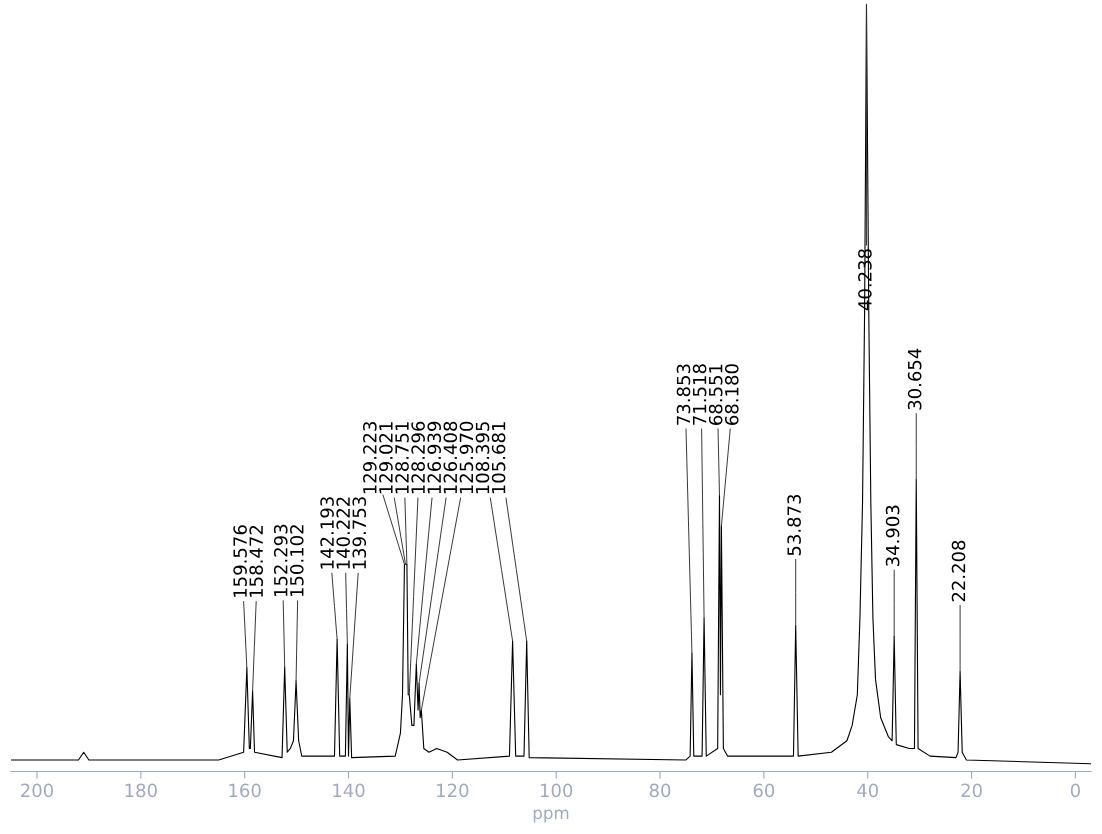  I want to click on annotation: 128.751, so click(402, 458).